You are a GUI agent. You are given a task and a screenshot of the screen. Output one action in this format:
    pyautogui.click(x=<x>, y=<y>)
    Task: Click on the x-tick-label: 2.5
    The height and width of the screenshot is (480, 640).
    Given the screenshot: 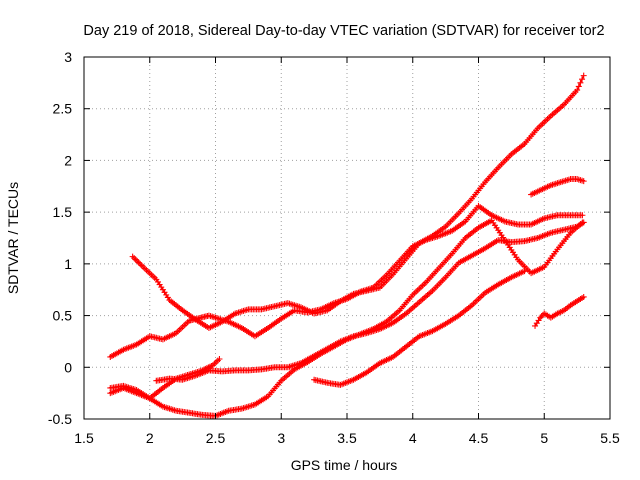 What is the action you would take?
    pyautogui.click(x=216, y=438)
    